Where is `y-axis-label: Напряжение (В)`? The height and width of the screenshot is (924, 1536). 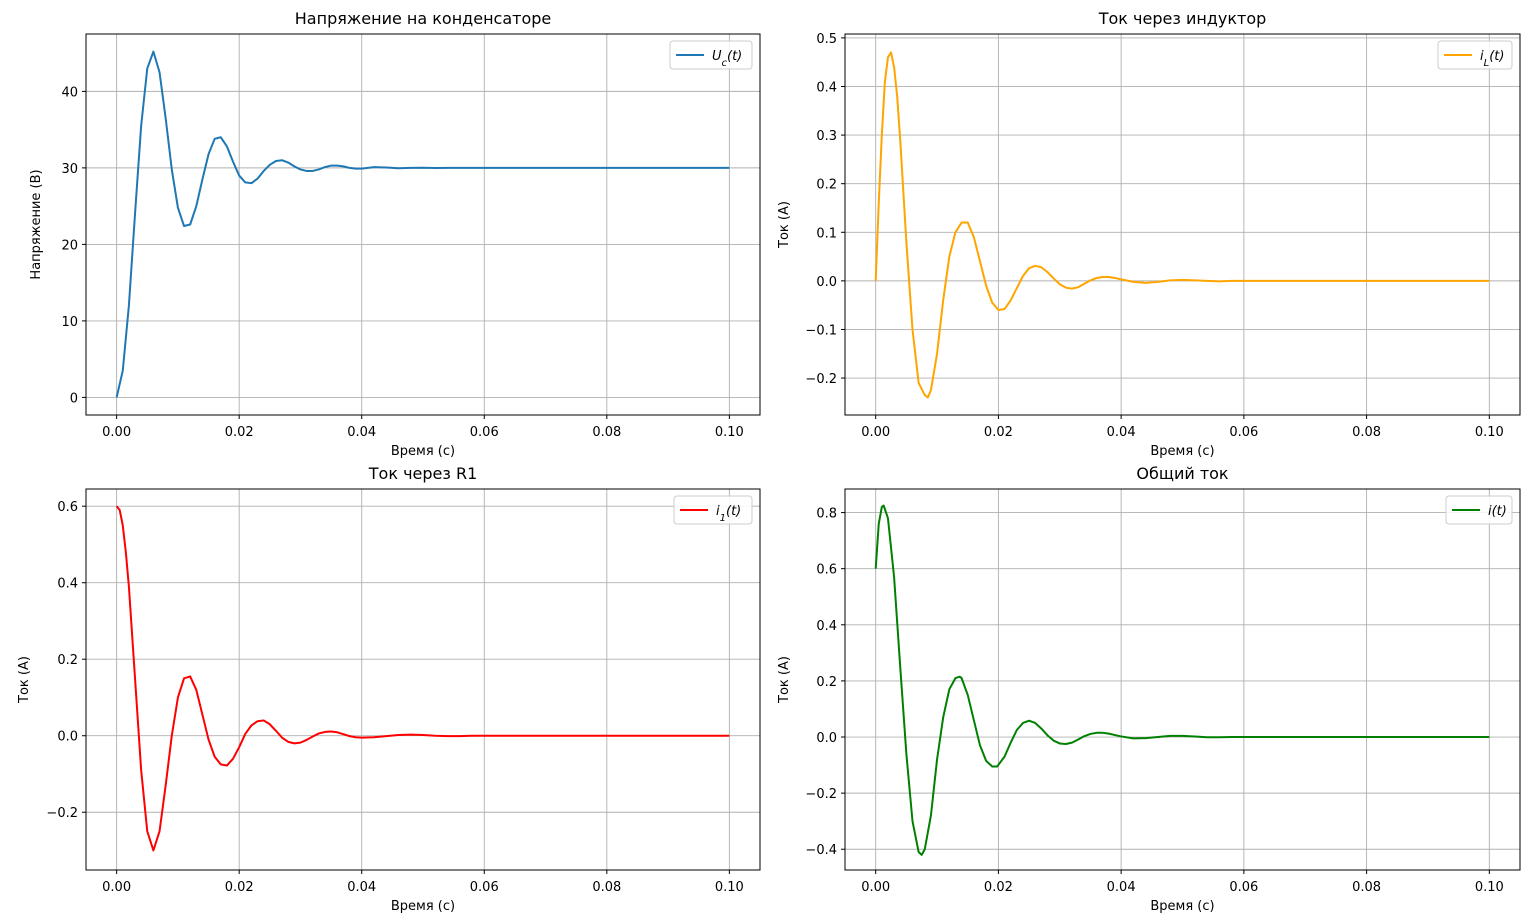 y-axis-label: Напряжение (В) is located at coordinates (36, 224).